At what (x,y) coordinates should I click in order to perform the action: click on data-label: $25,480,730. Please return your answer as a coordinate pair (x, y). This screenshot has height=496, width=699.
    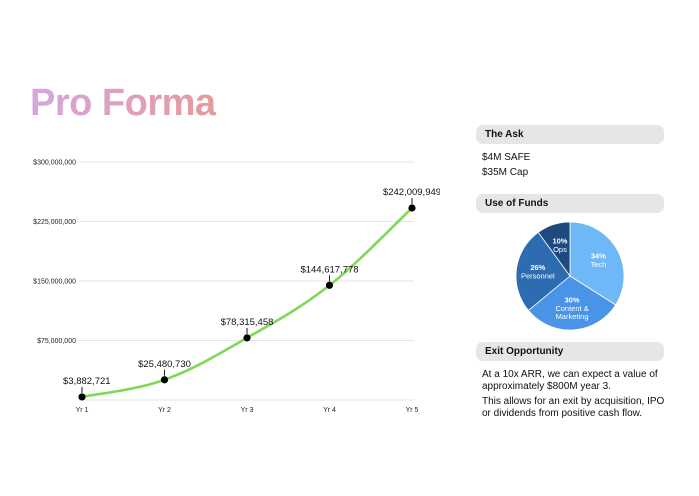
    Looking at the image, I should click on (164, 364).